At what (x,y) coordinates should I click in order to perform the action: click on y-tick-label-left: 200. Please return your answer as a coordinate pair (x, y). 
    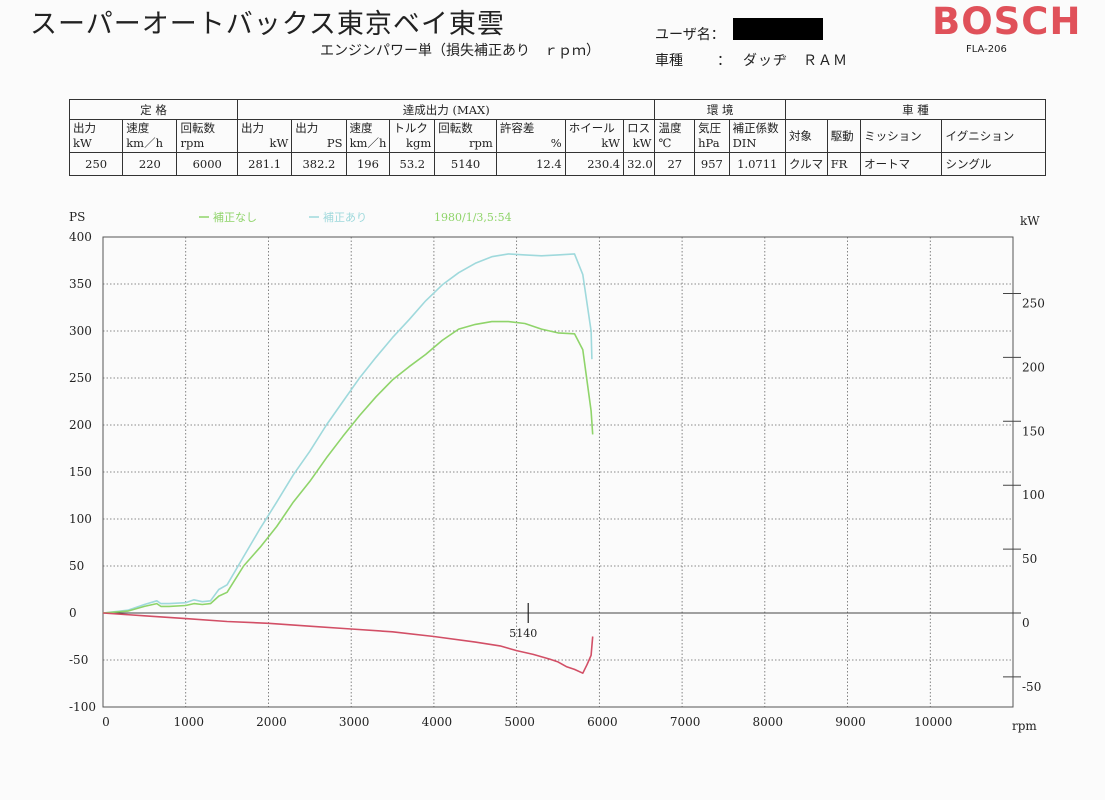
    Looking at the image, I should click on (80, 425).